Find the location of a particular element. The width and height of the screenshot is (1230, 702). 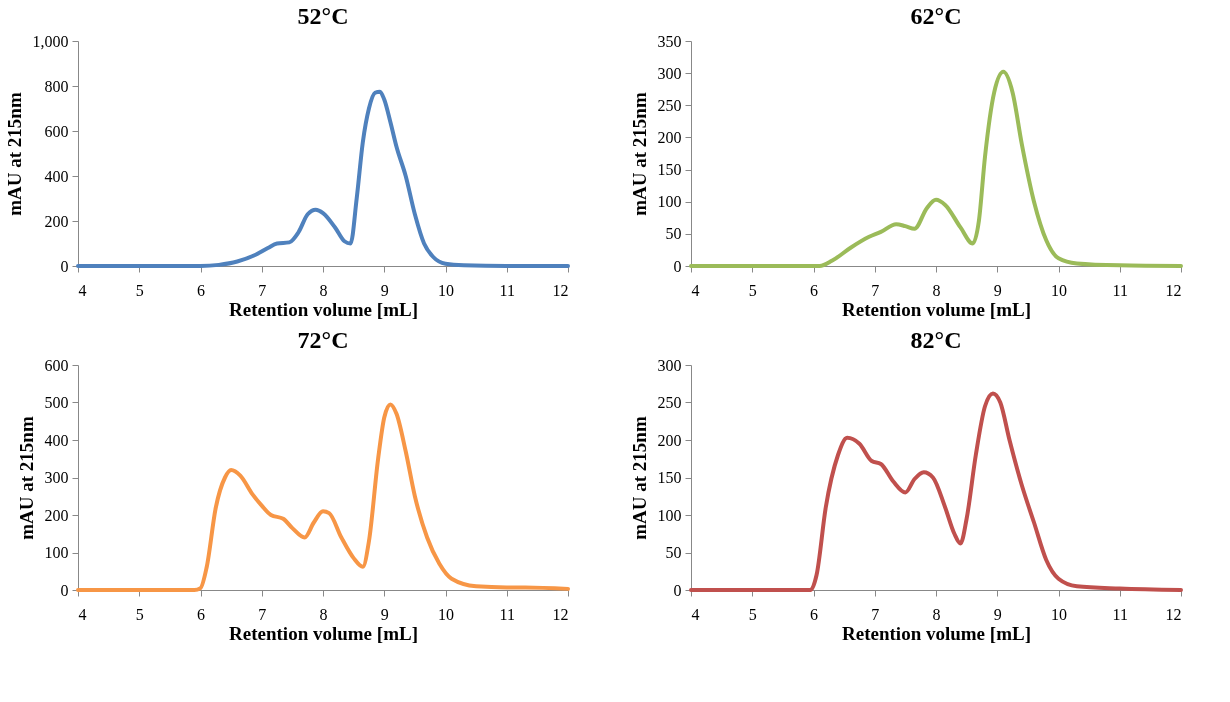

y-tick-label: 350 is located at coordinates (669, 41).